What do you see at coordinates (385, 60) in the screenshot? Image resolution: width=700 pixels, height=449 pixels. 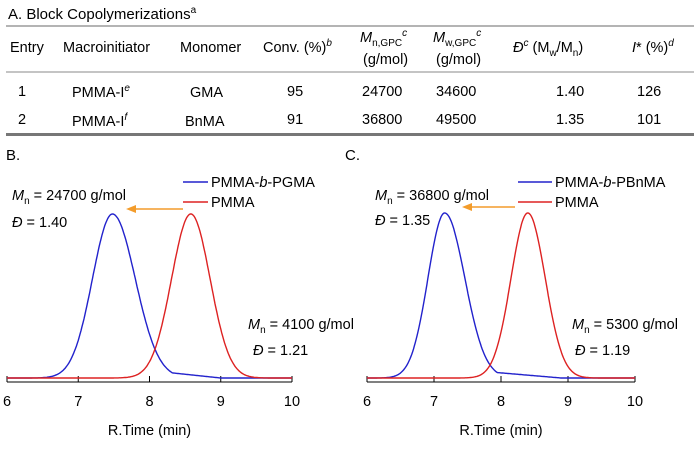 I see `header-mn-unit: (g/mol)` at bounding box center [385, 60].